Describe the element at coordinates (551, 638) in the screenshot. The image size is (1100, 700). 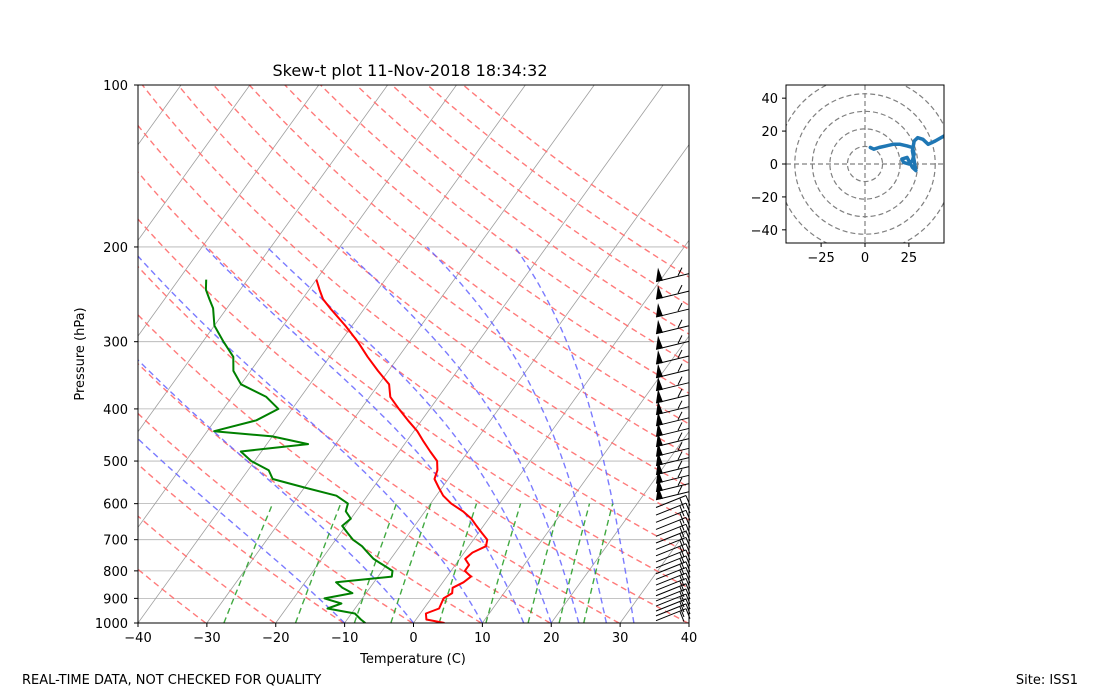
I see `x-tick-label: 20` at that location.